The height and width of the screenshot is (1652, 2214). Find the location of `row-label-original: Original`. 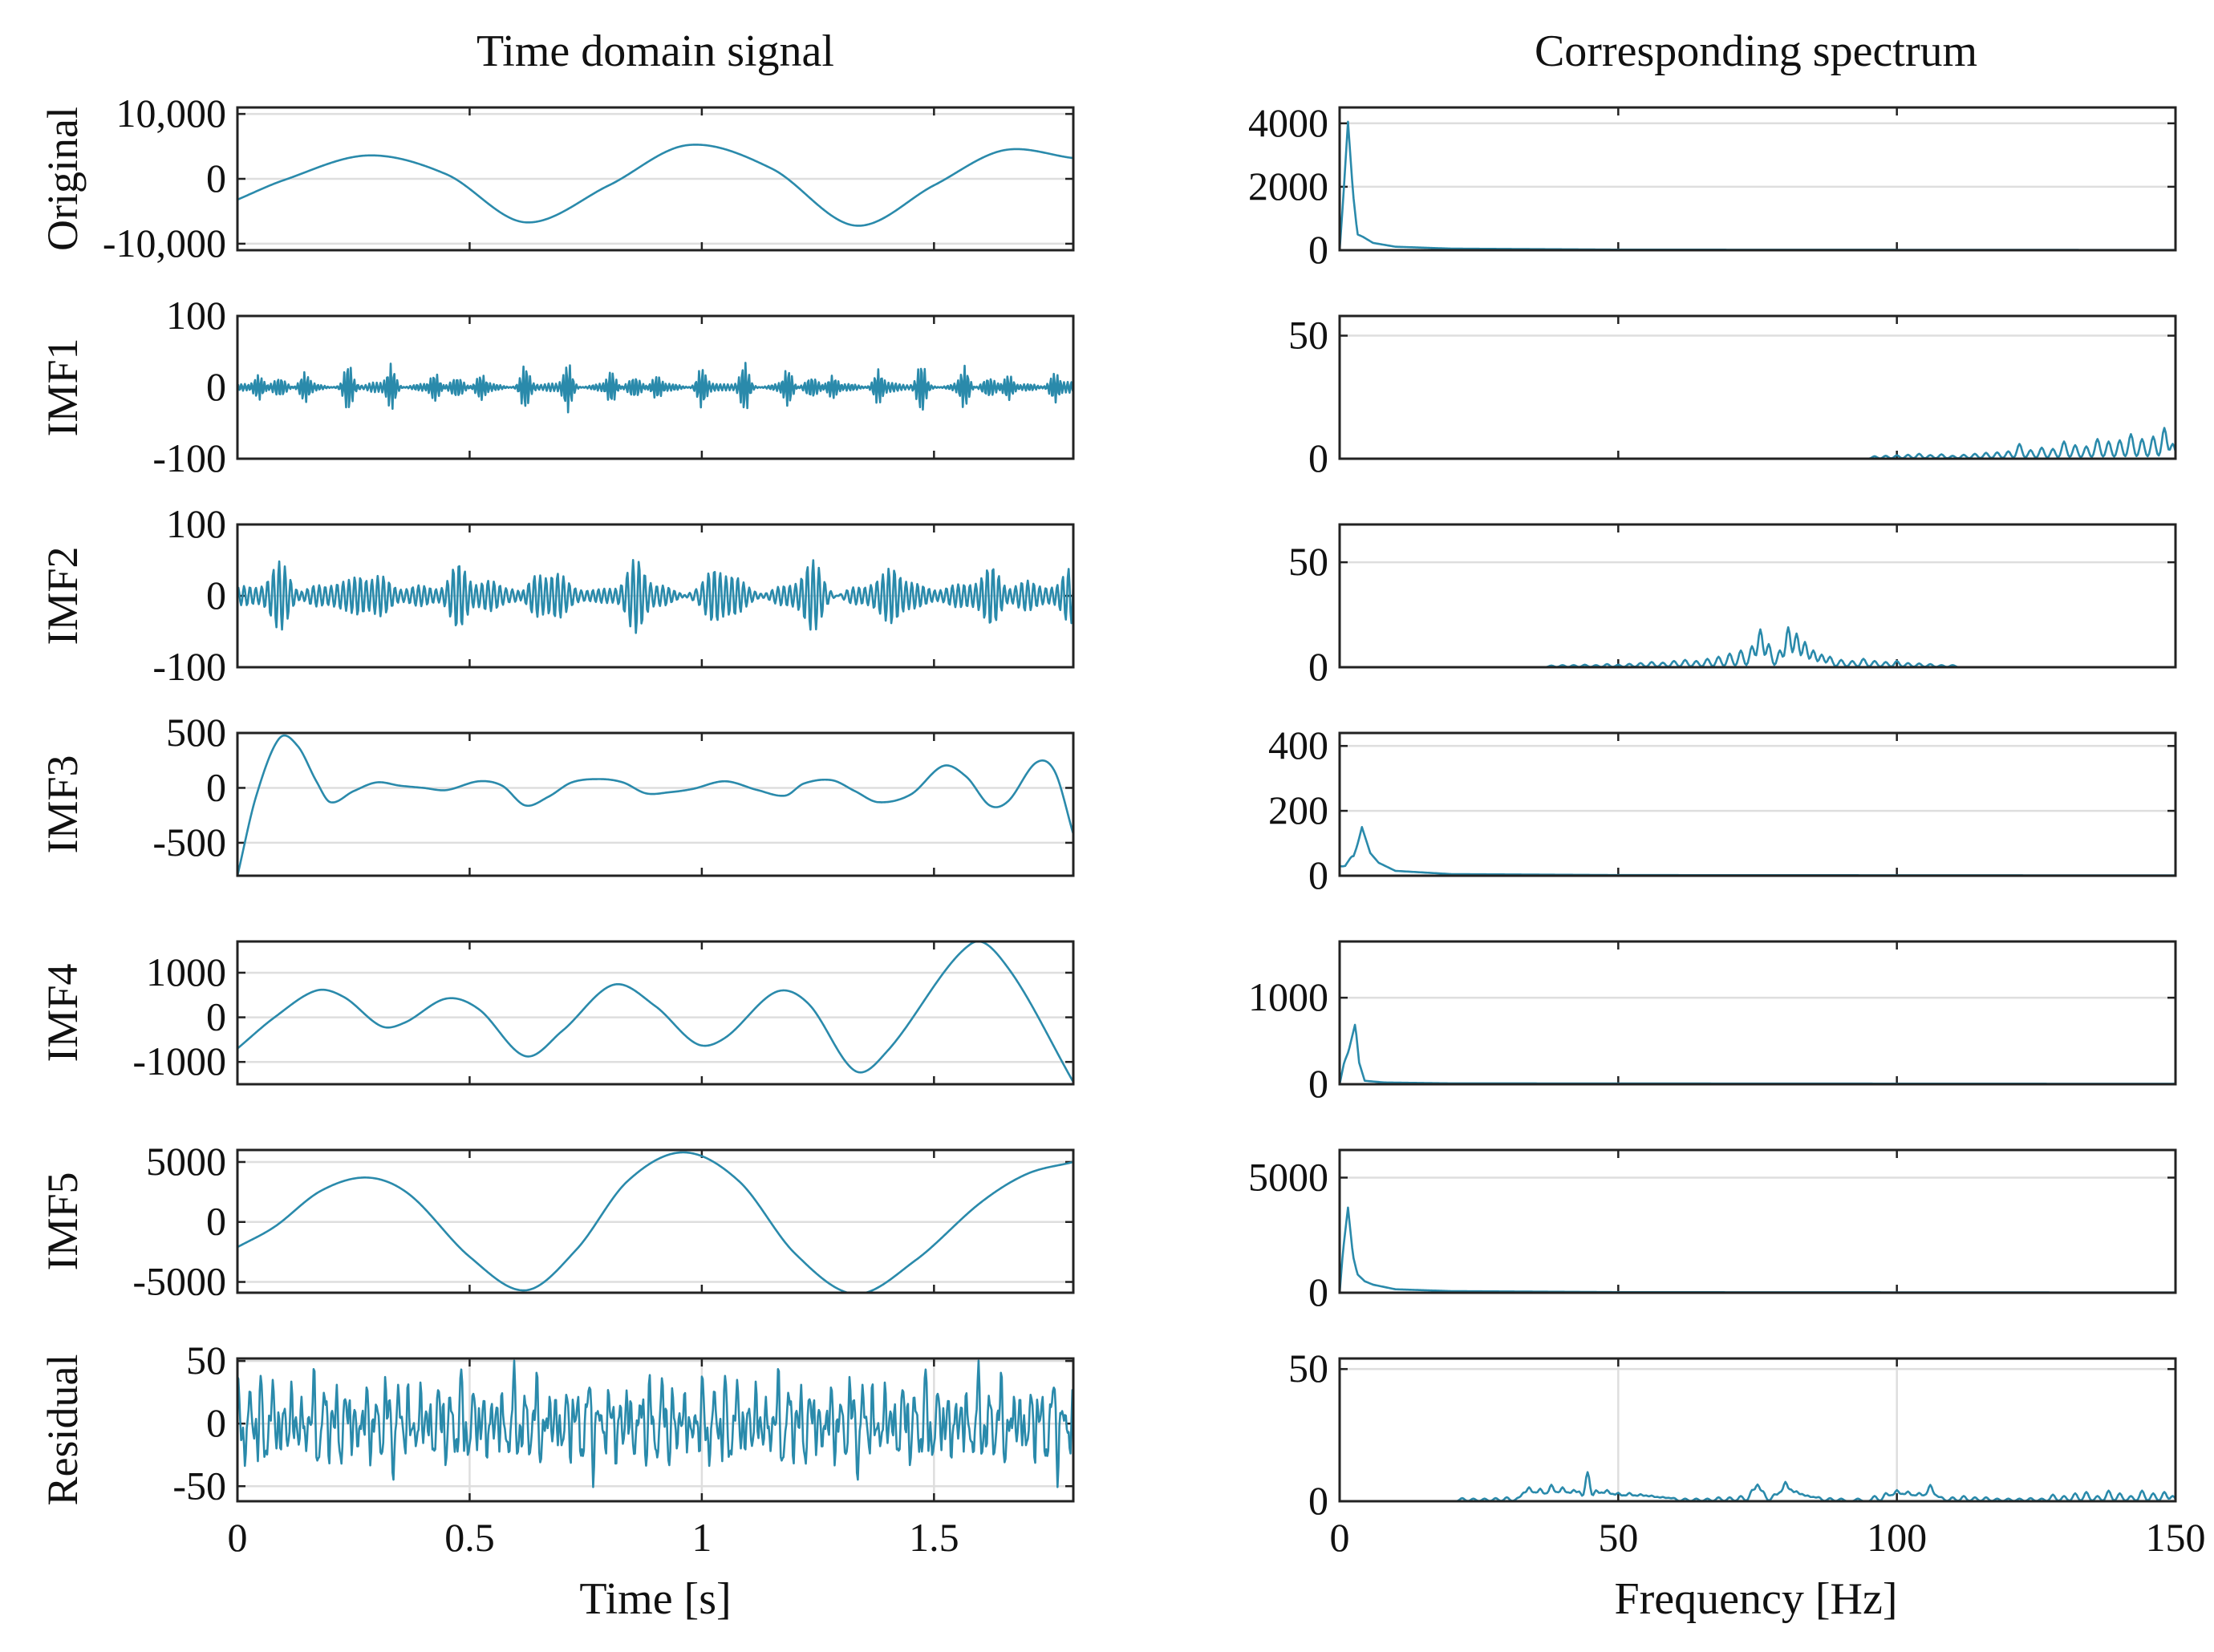

row-label-original: Original is located at coordinates (63, 179).